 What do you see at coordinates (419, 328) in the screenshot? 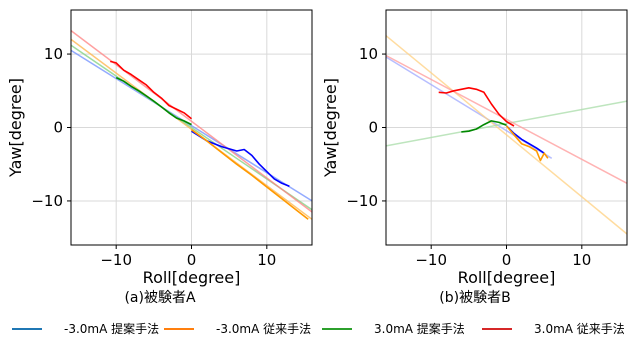
I see `legend-label: 3.0mA 提案手法` at bounding box center [419, 328].